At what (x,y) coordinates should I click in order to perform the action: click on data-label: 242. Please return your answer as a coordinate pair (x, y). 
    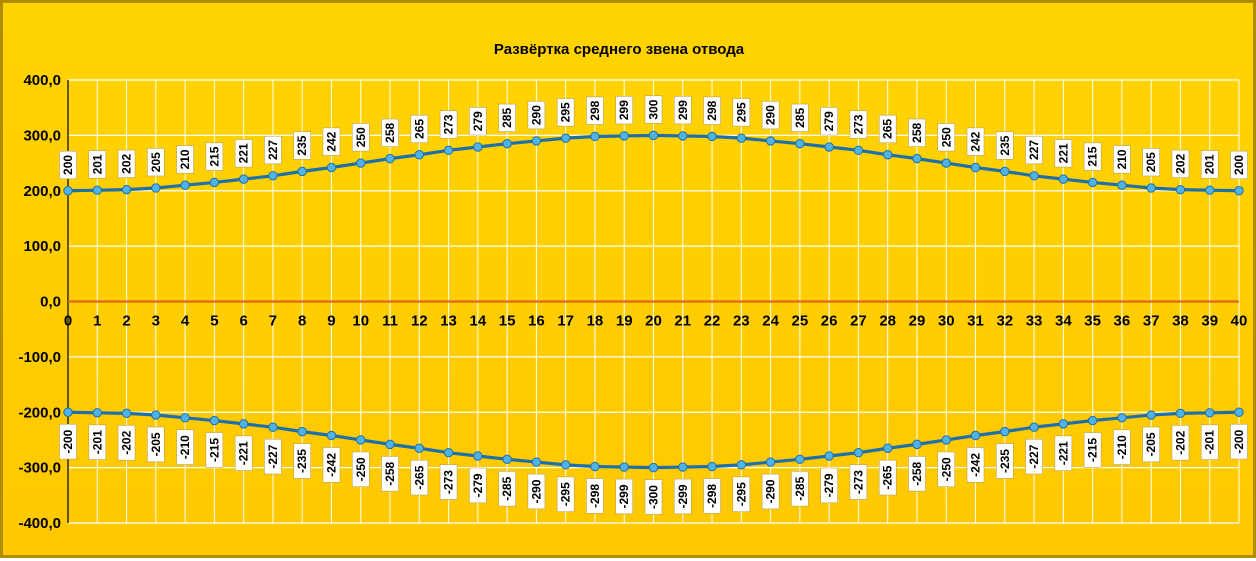
    Looking at the image, I should click on (331, 141).